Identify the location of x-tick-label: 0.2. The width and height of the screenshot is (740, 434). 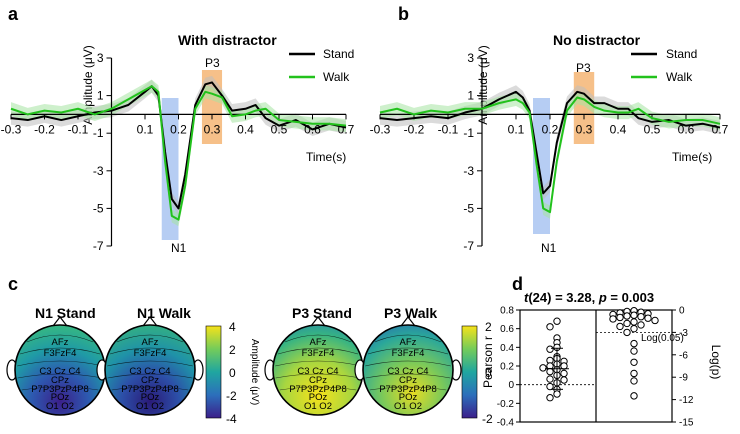
(550, 129).